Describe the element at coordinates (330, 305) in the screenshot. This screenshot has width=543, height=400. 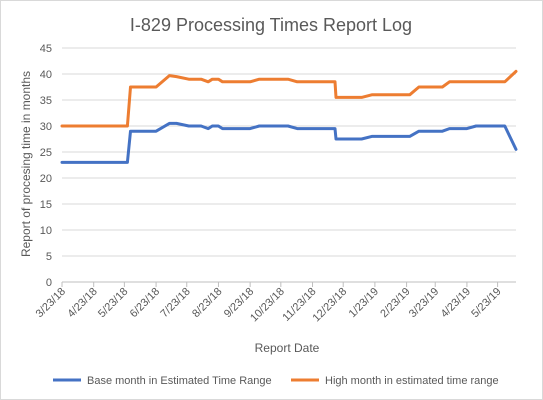
I see `x-tick-label: 12/23/18` at that location.